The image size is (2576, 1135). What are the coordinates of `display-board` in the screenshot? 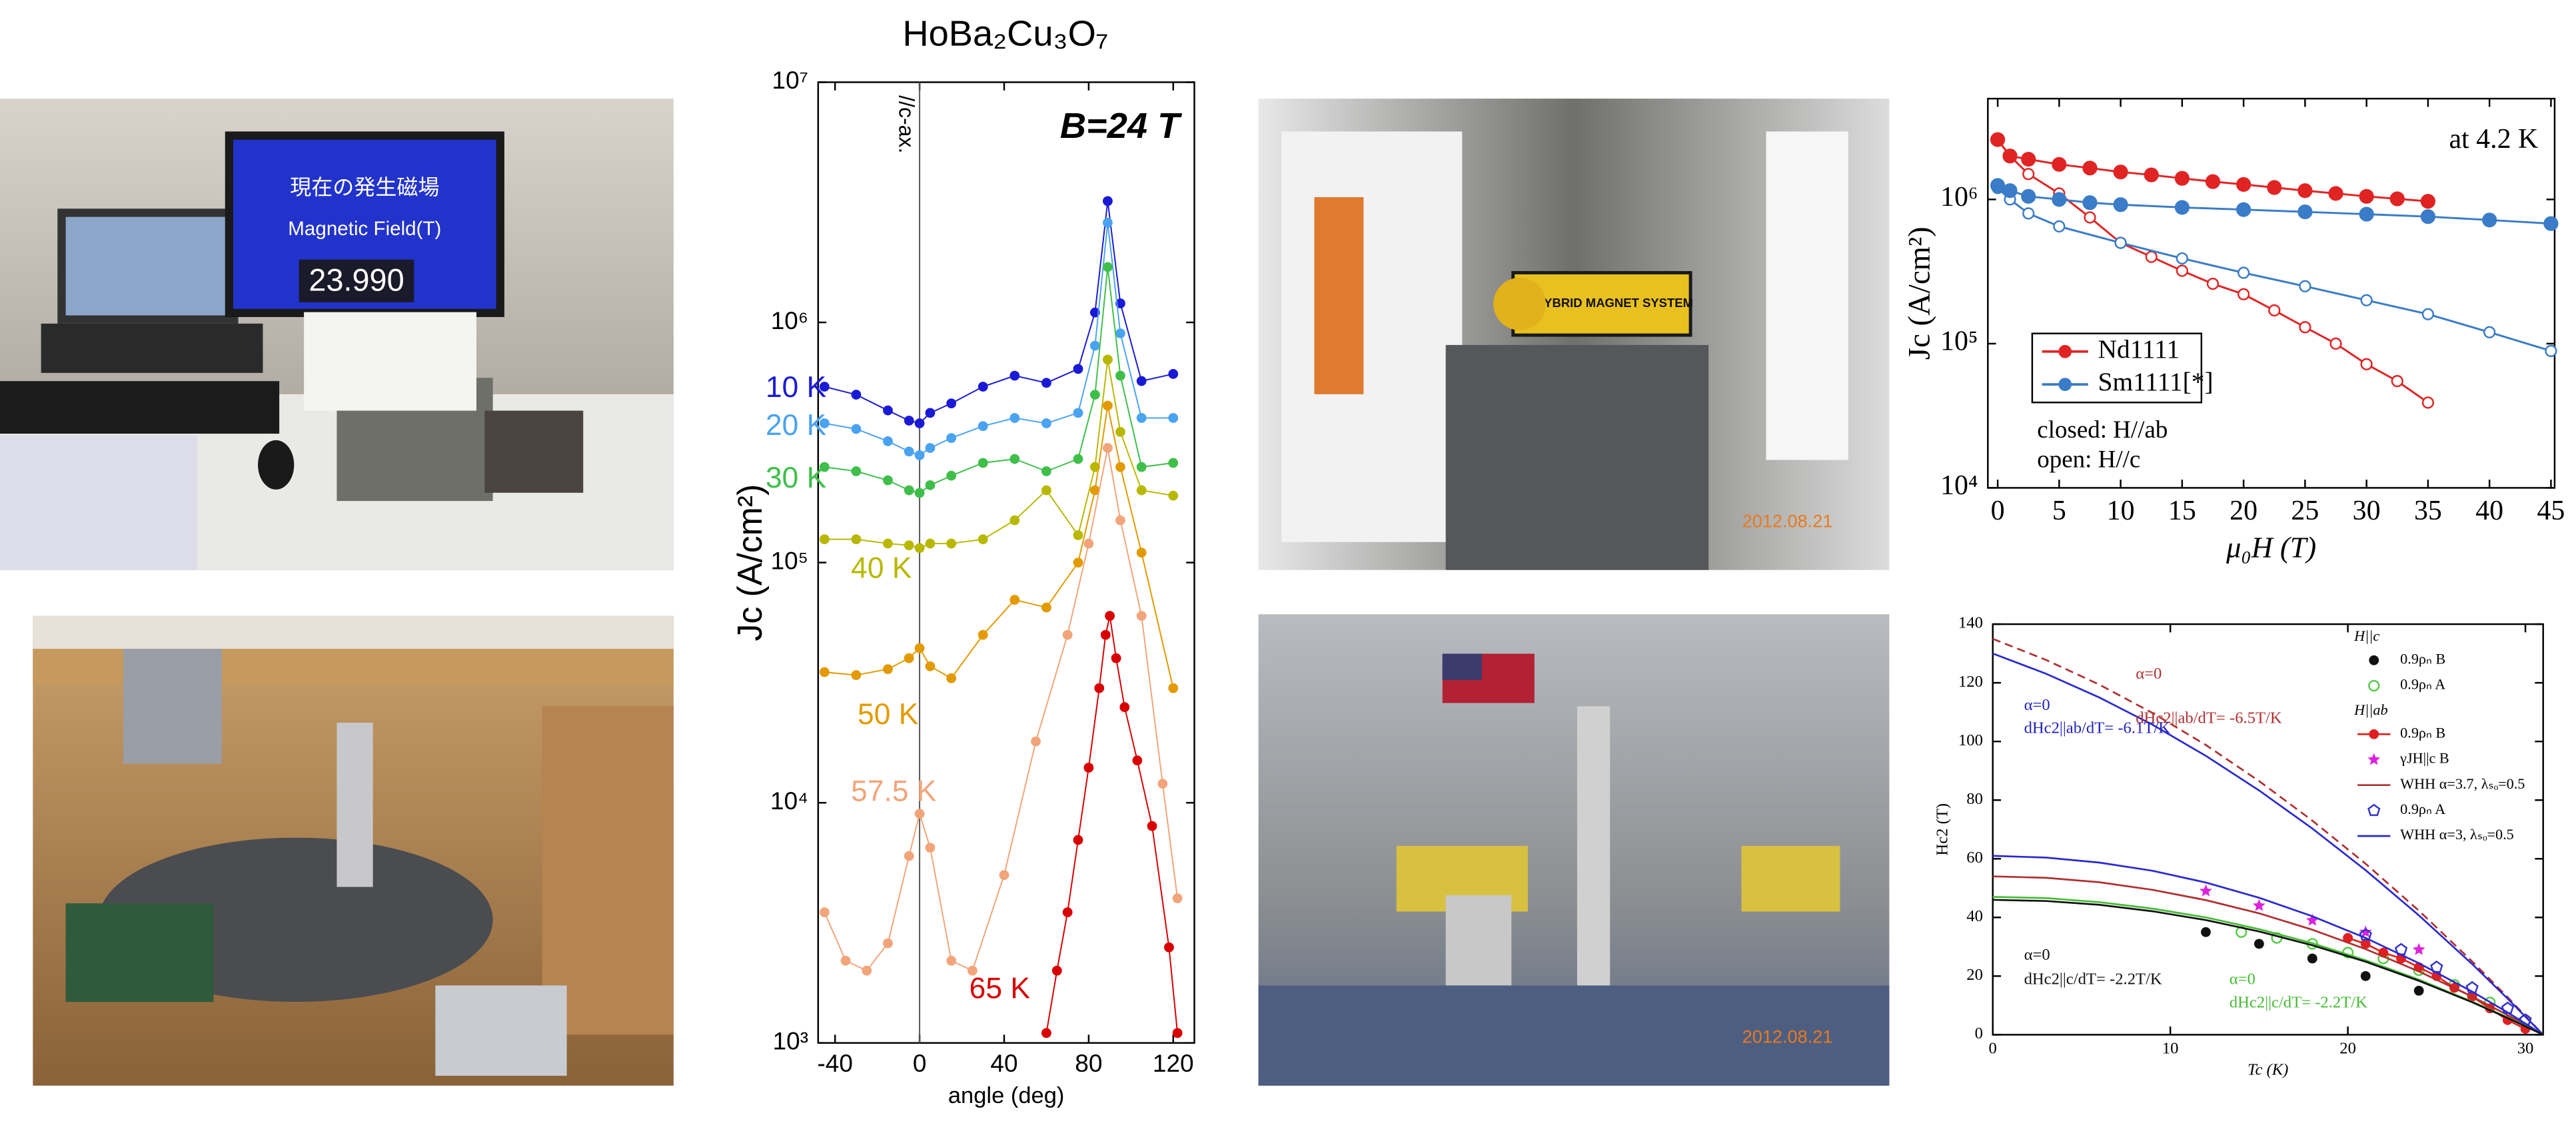 It's located at (1791, 879).